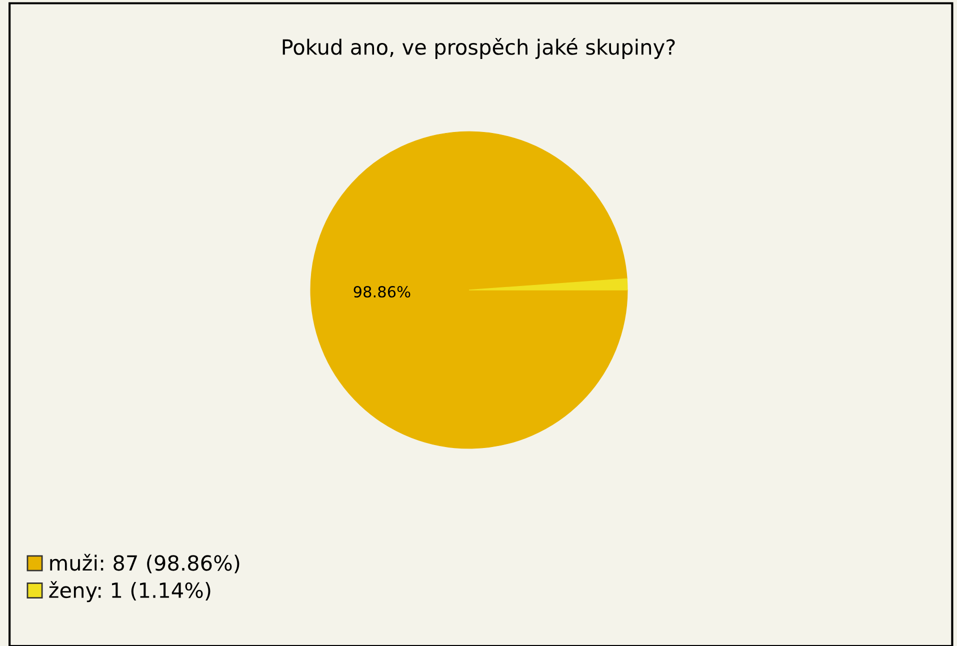 The height and width of the screenshot is (646, 957). What do you see at coordinates (129, 591) in the screenshot?
I see `legend-label: ženy: 1 (1.14%)` at bounding box center [129, 591].